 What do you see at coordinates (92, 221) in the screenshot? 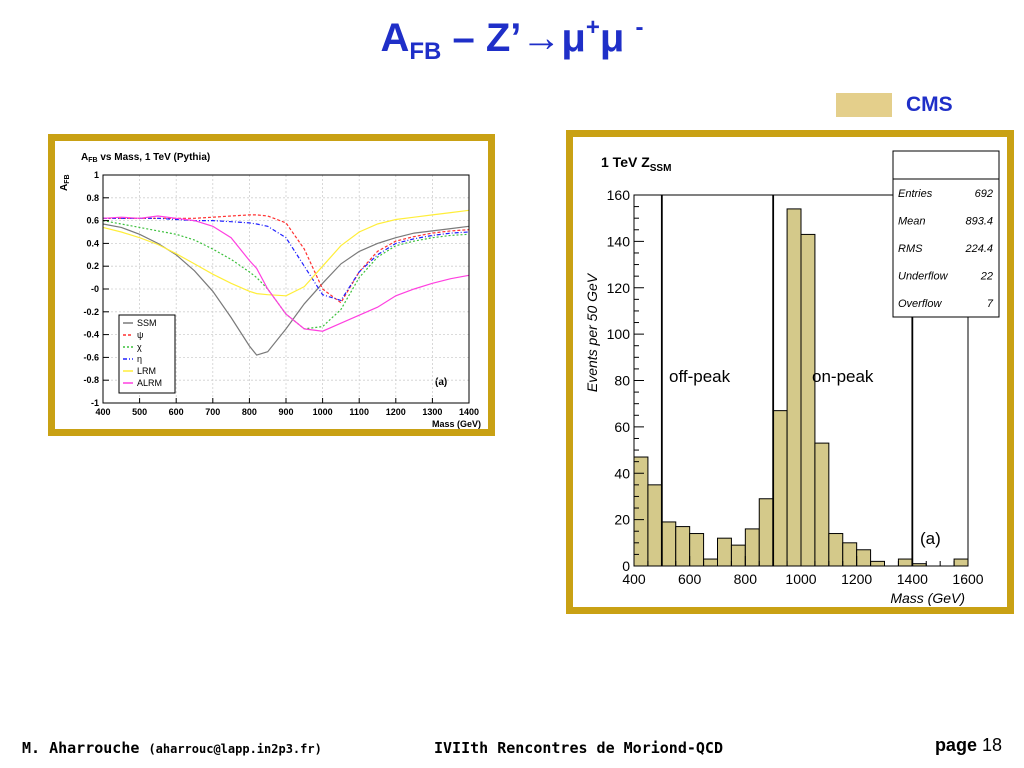
I see `afb-ytick-label: 0.6` at bounding box center [92, 221].